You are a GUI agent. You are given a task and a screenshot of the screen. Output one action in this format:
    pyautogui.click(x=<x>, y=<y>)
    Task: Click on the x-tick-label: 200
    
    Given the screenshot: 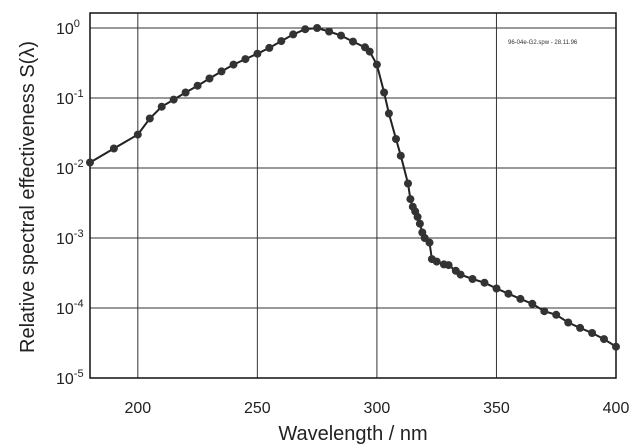 What is the action you would take?
    pyautogui.click(x=137, y=408)
    